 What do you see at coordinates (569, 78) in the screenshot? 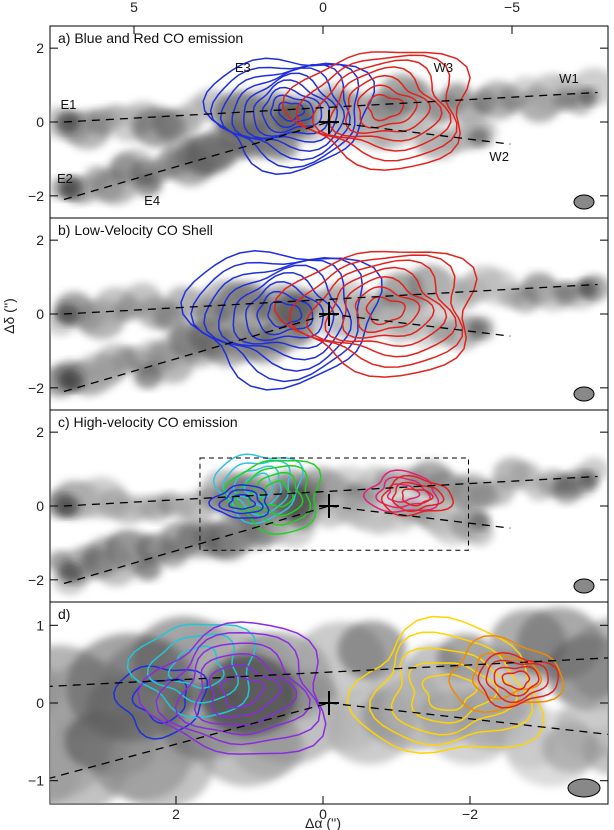
I see `source-label: W1` at bounding box center [569, 78].